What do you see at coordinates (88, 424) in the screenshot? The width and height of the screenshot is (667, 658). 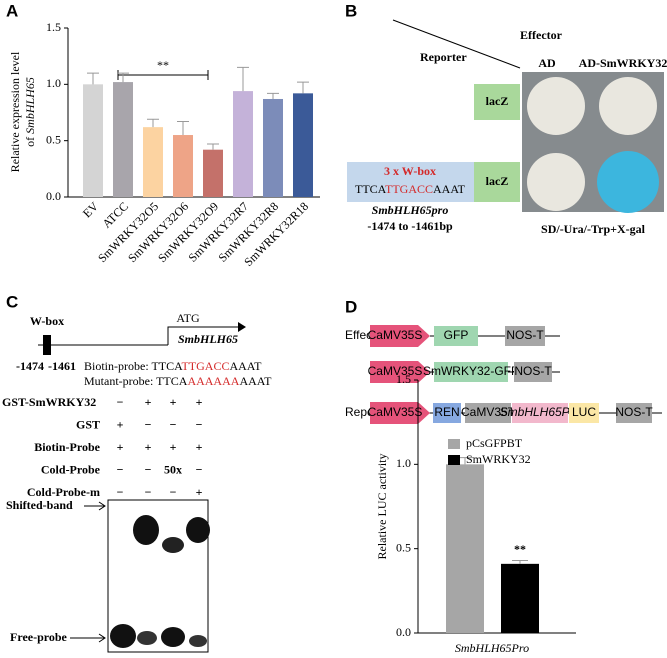 I see `row-label: GST` at bounding box center [88, 424].